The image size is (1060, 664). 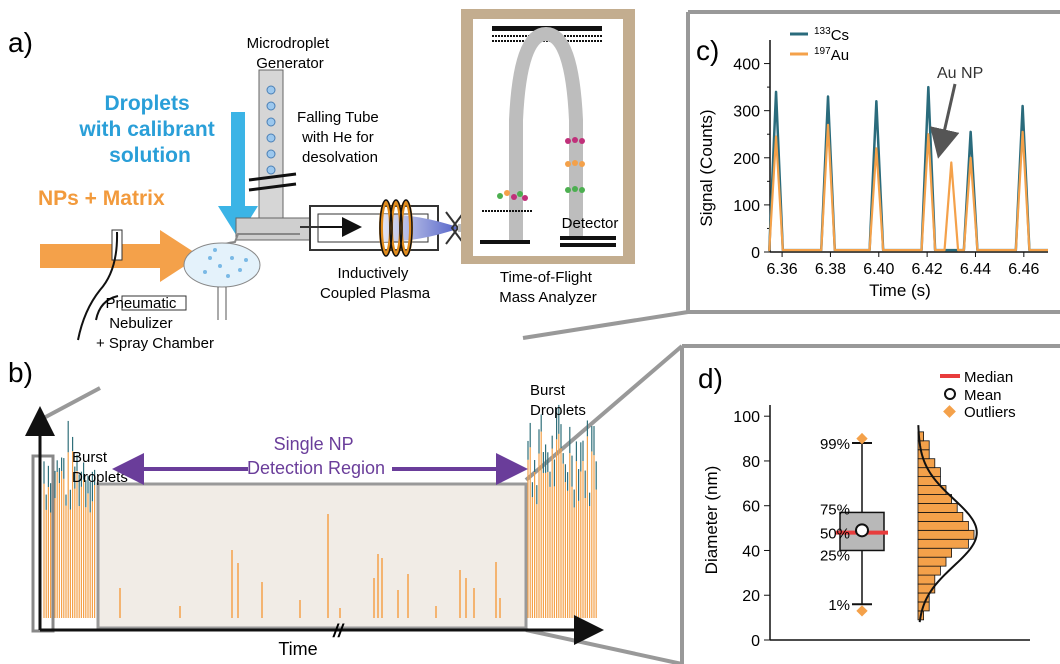 I want to click on falling-tube-label: Falling Tube with He for desolvation, so click(x=340, y=137).